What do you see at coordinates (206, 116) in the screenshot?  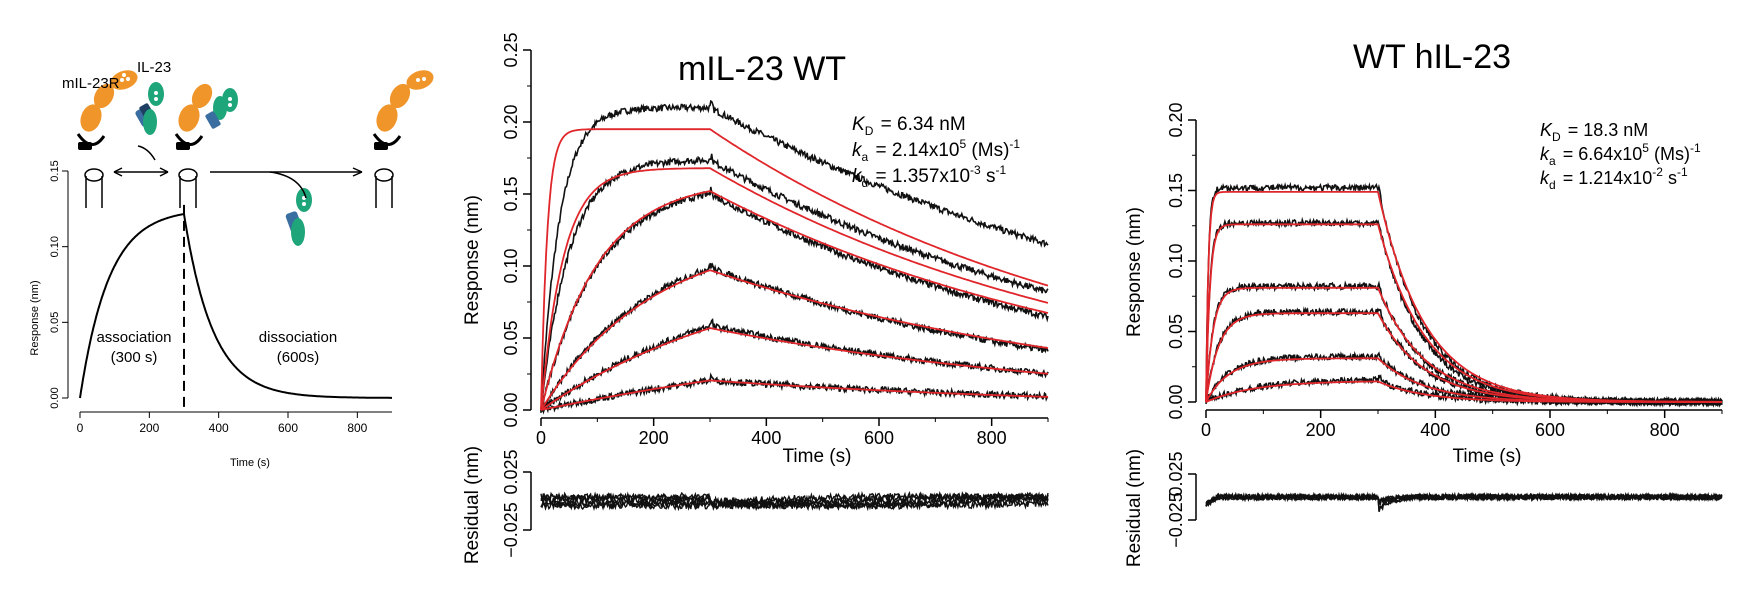 I see `complex-illustration` at bounding box center [206, 116].